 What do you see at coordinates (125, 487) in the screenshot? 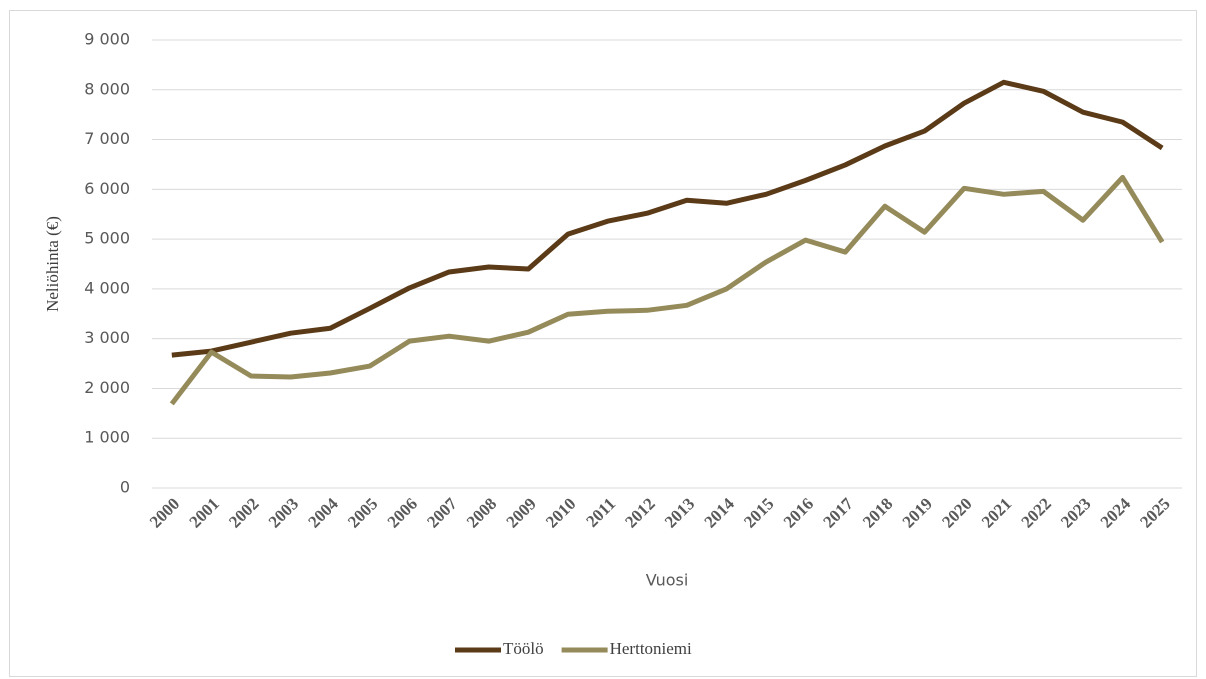
I see `y-tick-label: 0` at bounding box center [125, 487].